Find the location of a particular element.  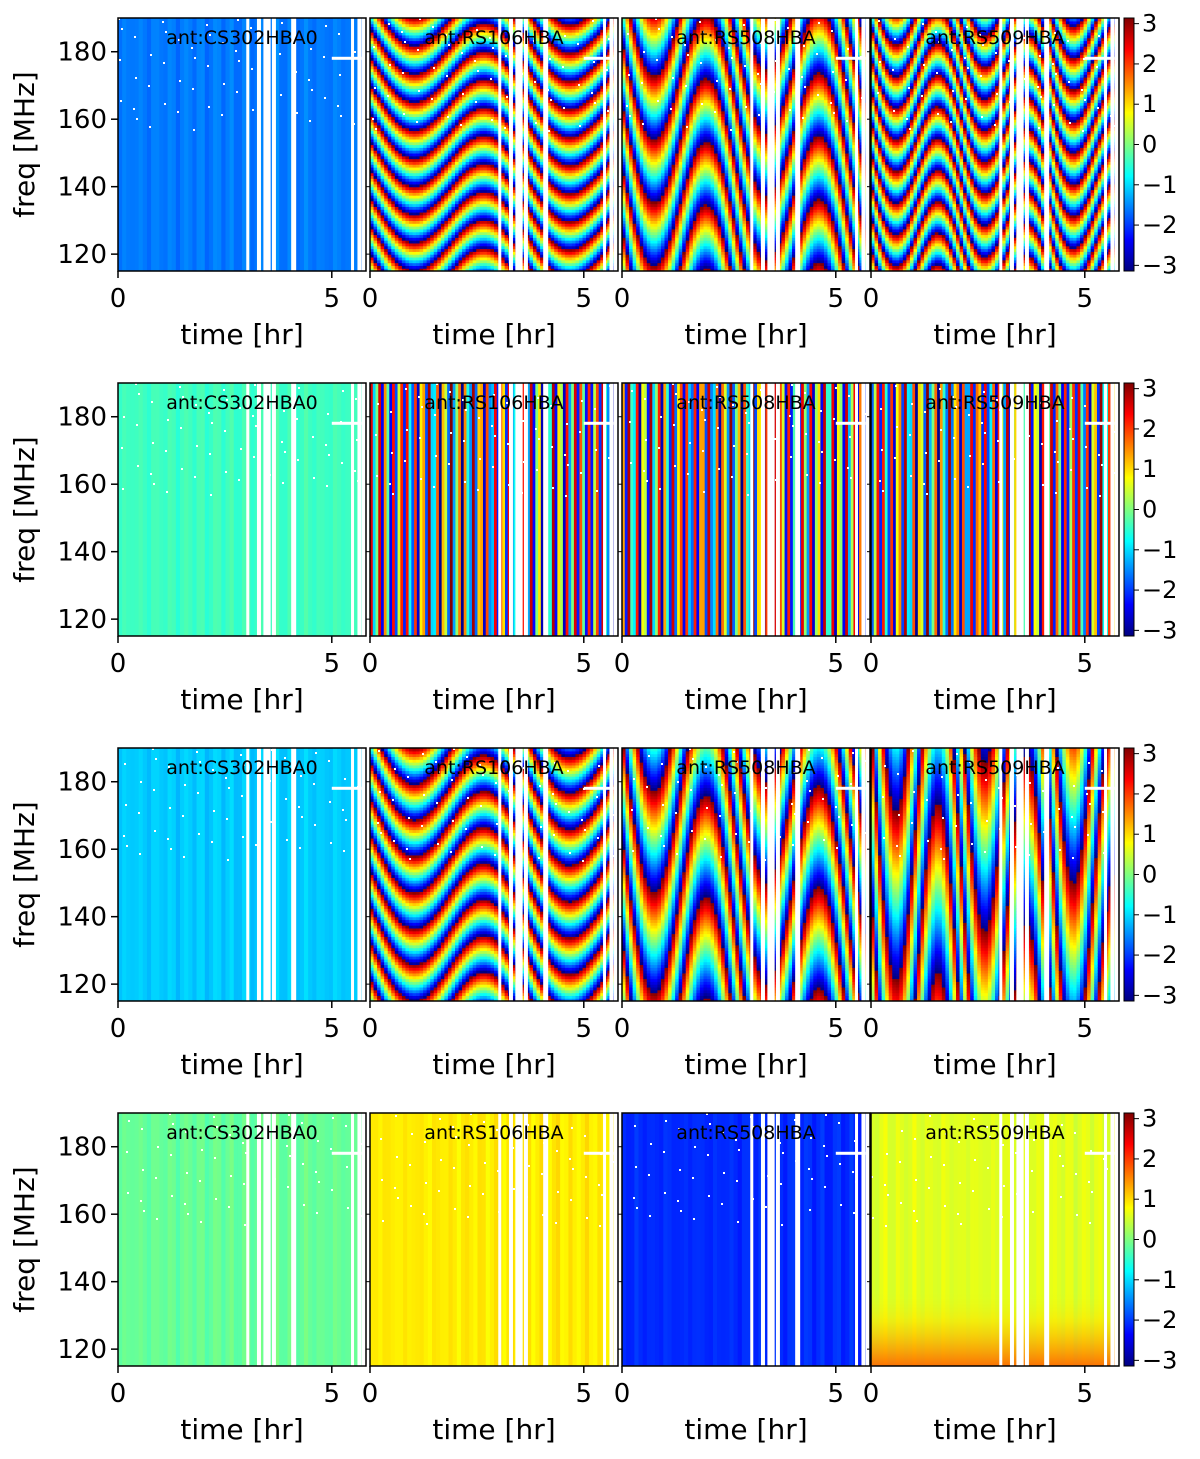

heatmap-panel-r4-p2: ant:RS106HBA 0 5 time [hr] is located at coordinates (490, 1279).